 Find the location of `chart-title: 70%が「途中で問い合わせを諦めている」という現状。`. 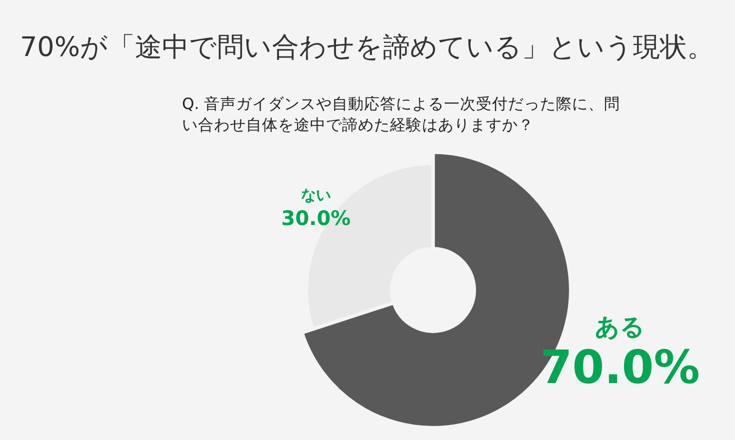

chart-title: 70%が「途中で問い合わせを諦めている」という現状。 is located at coordinates (367, 47).